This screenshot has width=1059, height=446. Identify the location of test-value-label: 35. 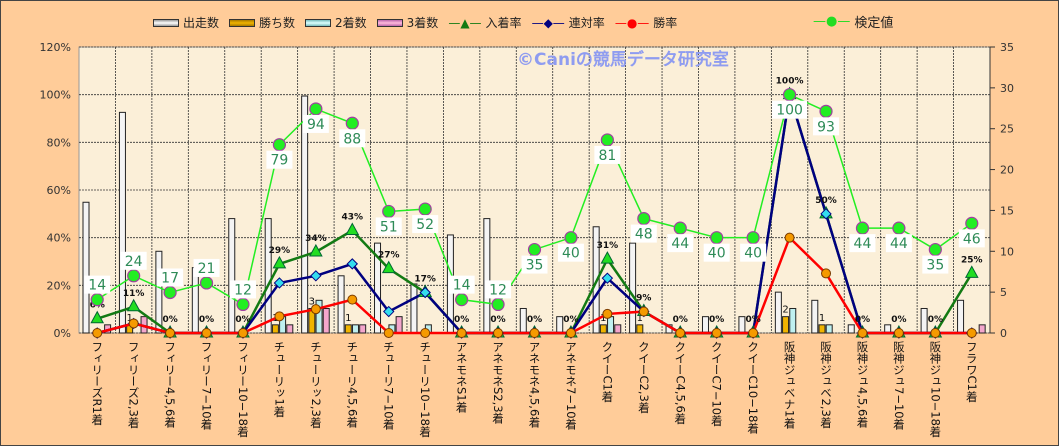
(935, 266).